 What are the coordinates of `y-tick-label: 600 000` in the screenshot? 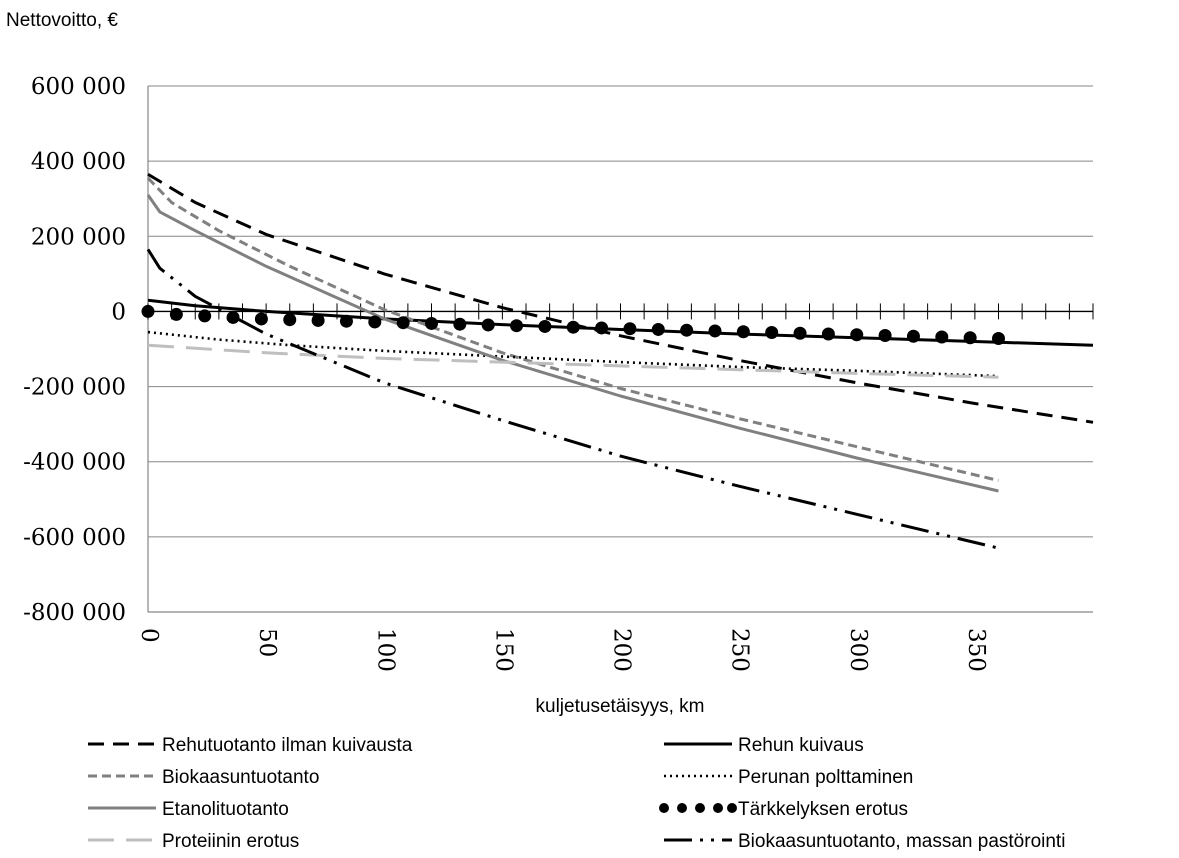 It's located at (78, 87).